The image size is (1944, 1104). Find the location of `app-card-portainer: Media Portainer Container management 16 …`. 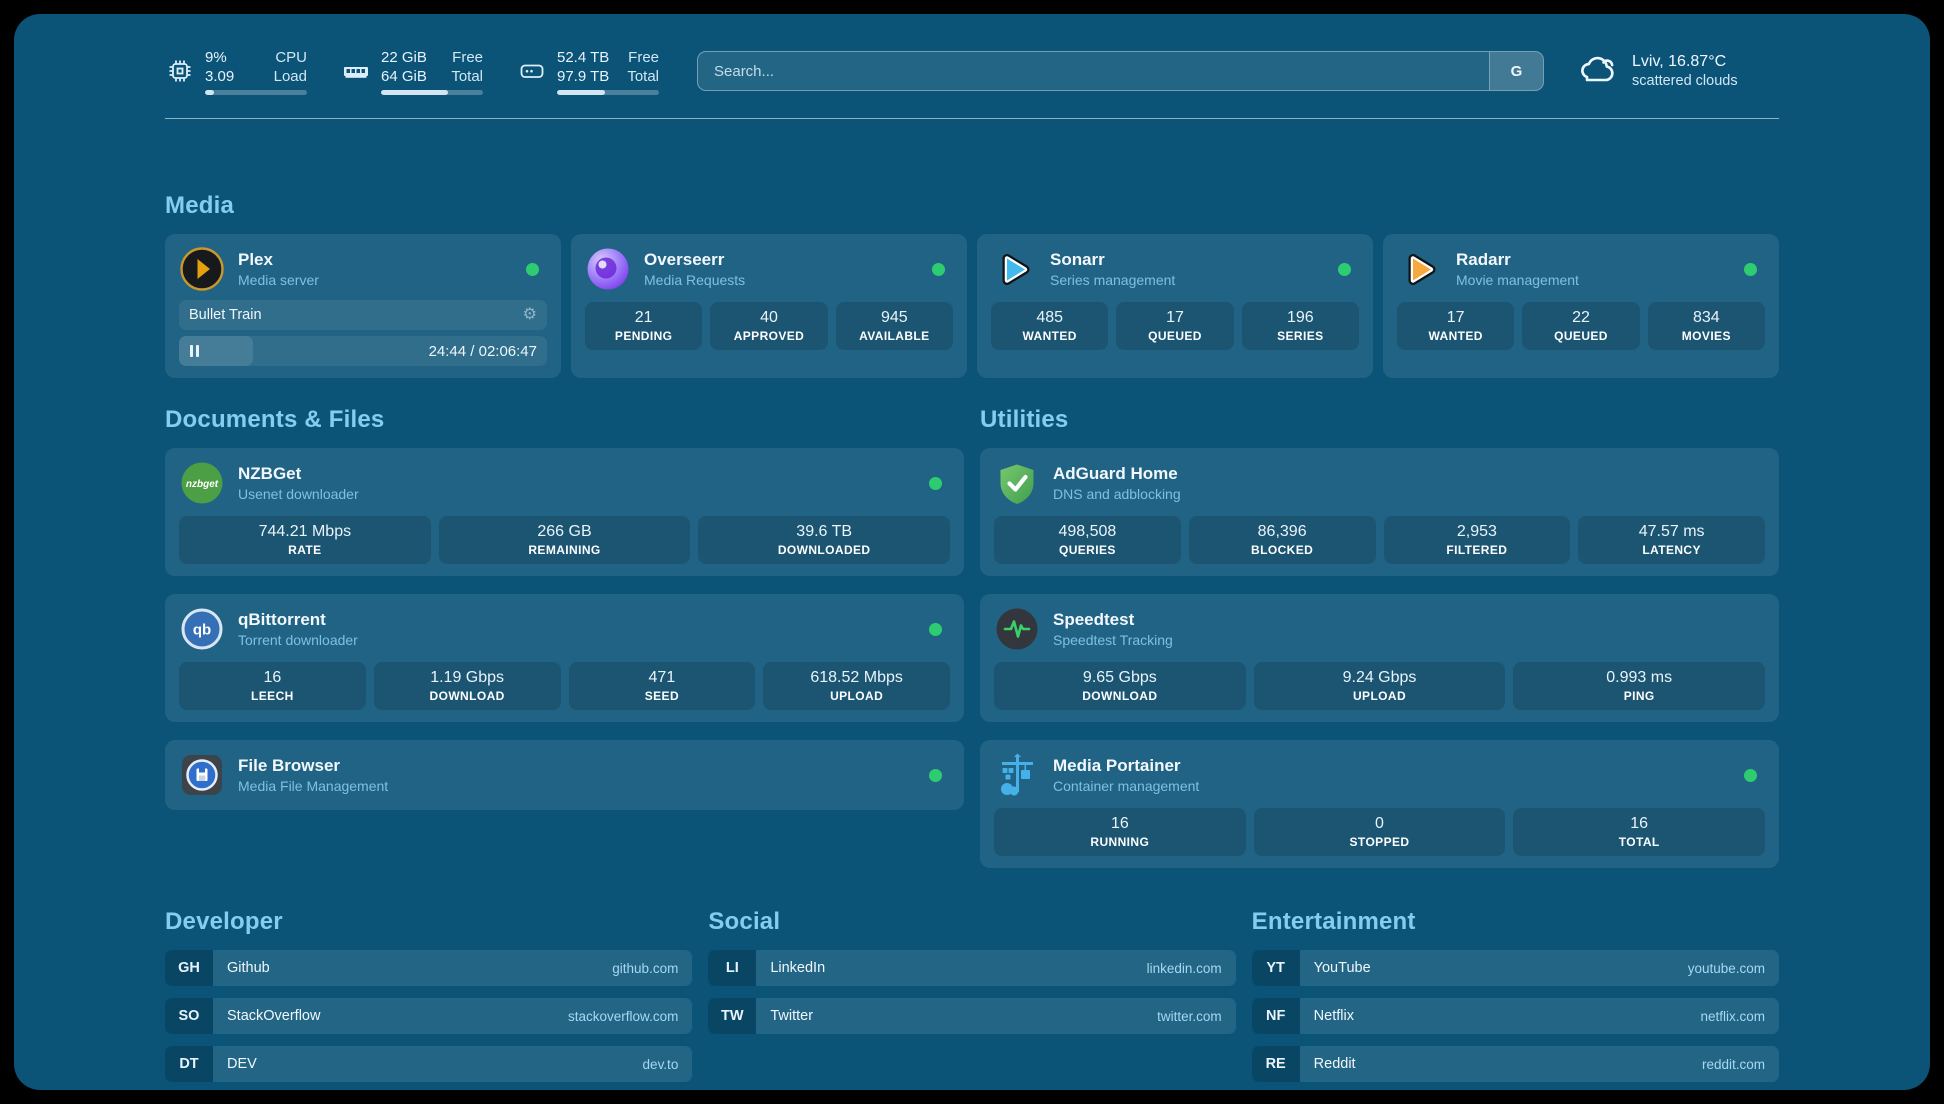

app-card-portainer: Media Portainer Container management 16 … is located at coordinates (1379, 804).